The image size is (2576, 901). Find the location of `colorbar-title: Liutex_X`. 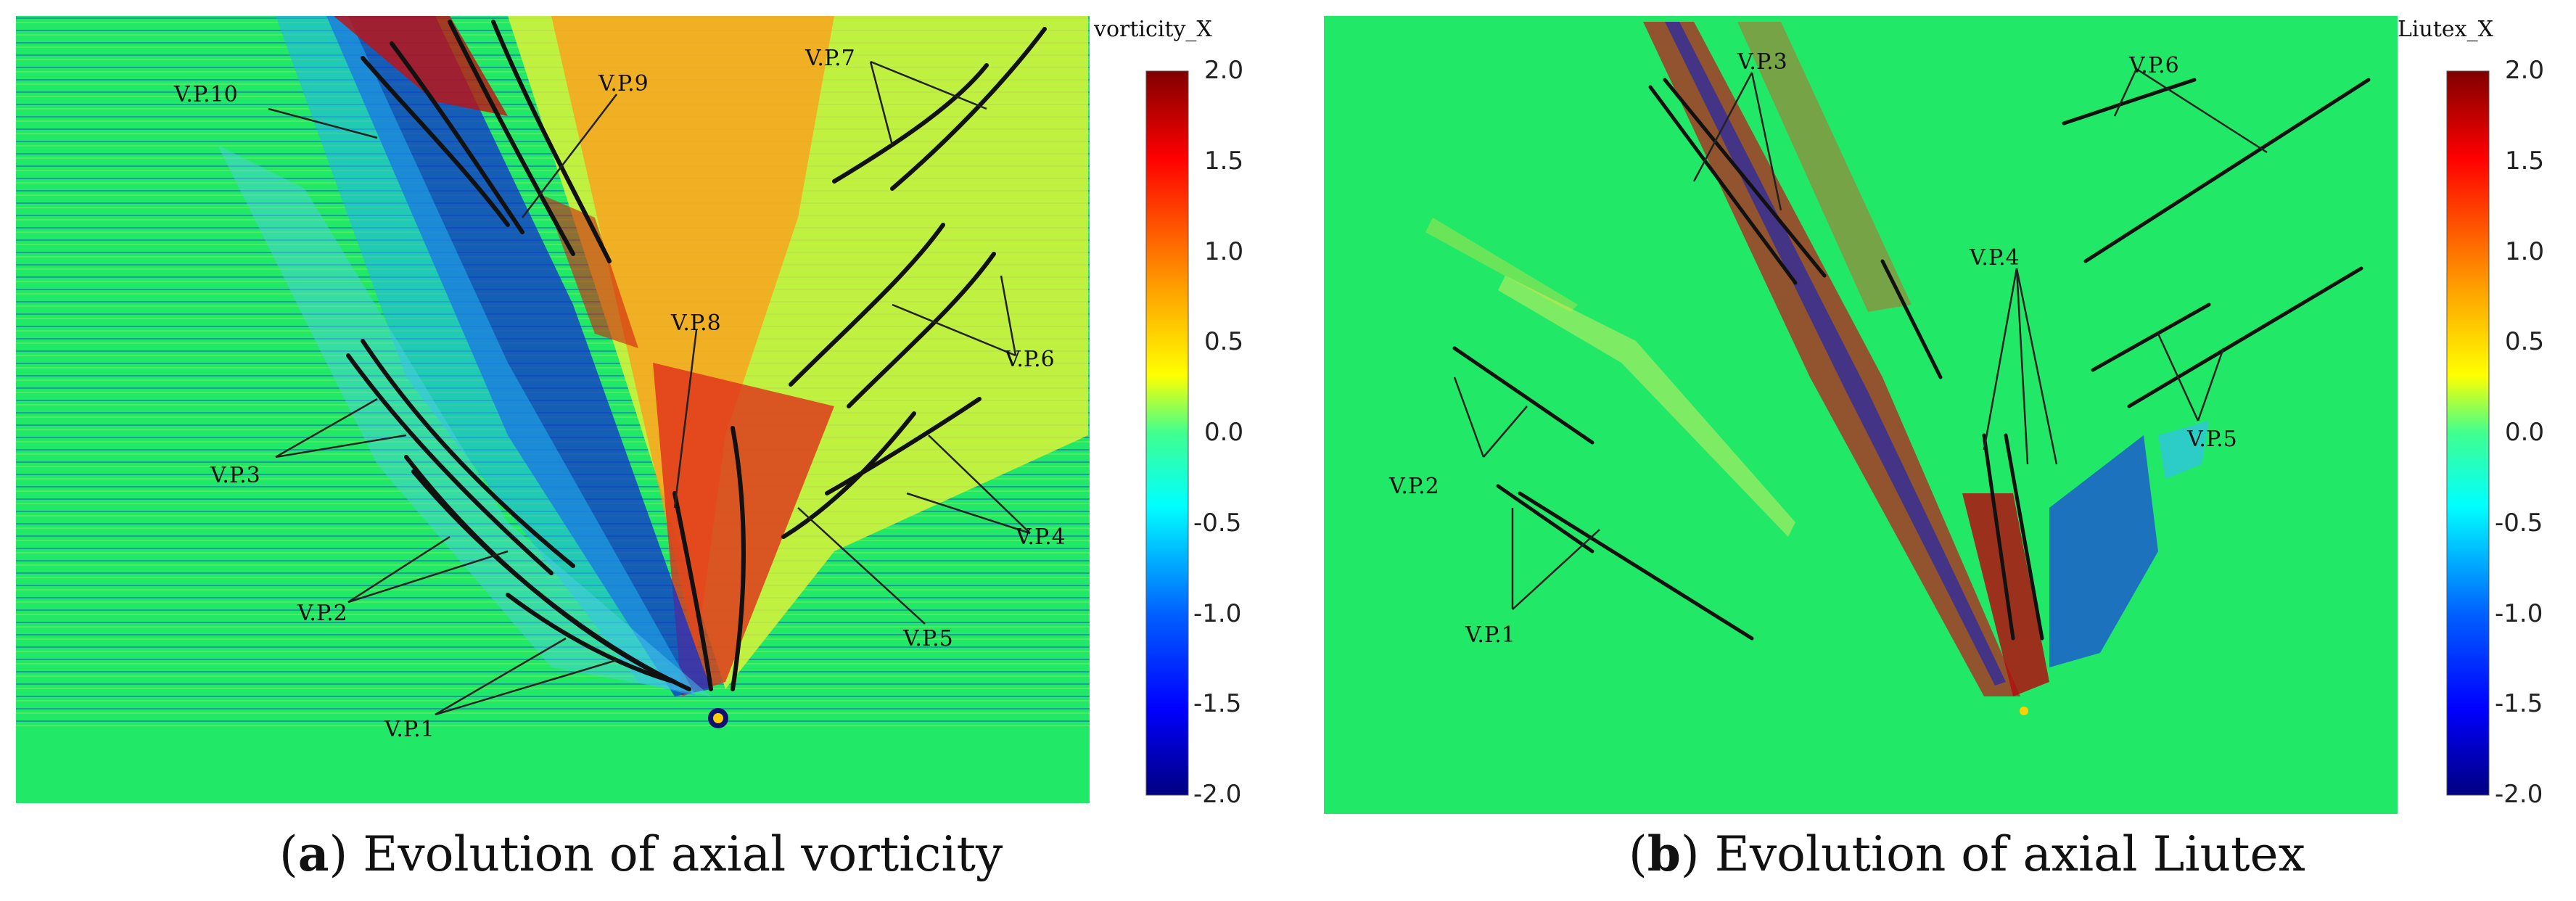

colorbar-title: Liutex_X is located at coordinates (2446, 29).